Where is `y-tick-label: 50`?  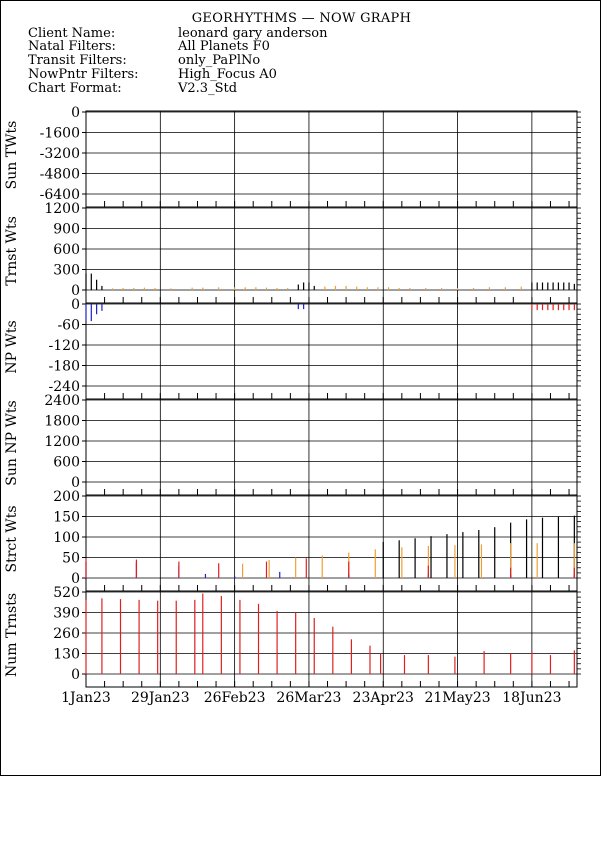 y-tick-label: 50 is located at coordinates (71, 559).